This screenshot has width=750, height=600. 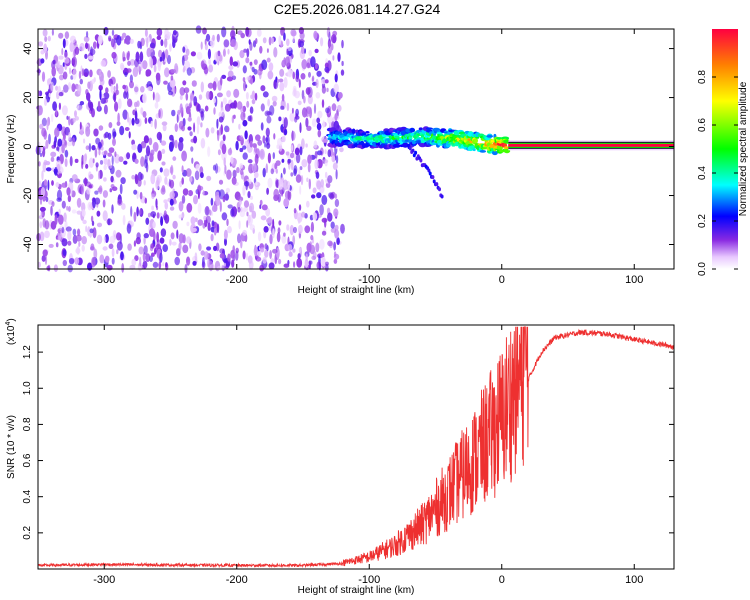 What do you see at coordinates (743, 148) in the screenshot?
I see `colorbar-label: Normalized spectral amplitude` at bounding box center [743, 148].